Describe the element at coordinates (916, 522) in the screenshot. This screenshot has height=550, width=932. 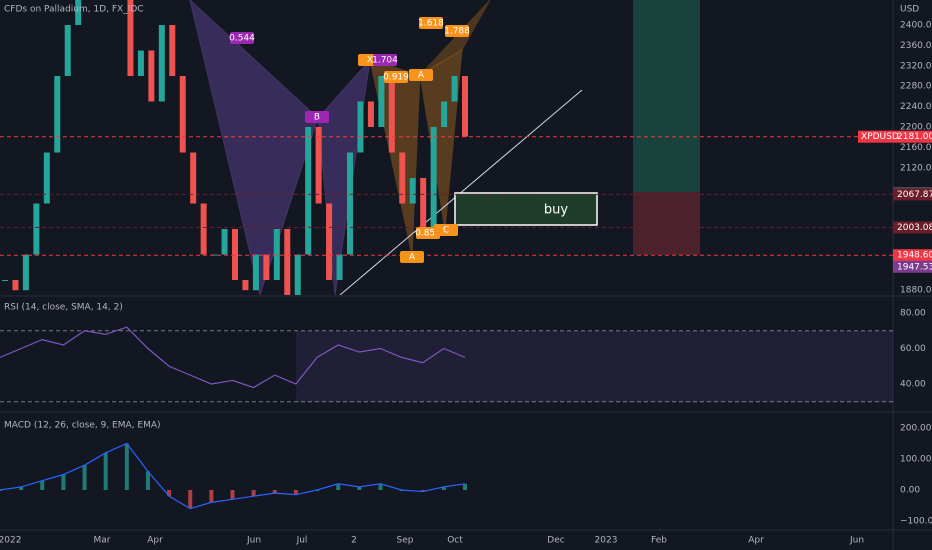
I see `macd-tick: −100.00` at that location.